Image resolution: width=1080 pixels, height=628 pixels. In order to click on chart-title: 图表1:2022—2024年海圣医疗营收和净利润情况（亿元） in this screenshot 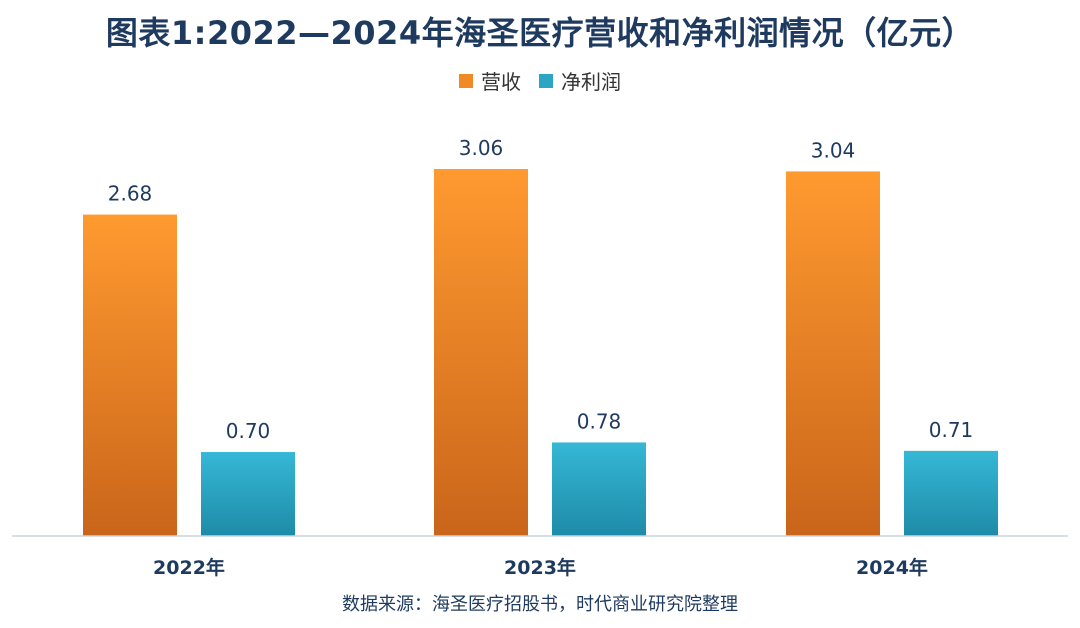, I will do `click(540, 33)`.